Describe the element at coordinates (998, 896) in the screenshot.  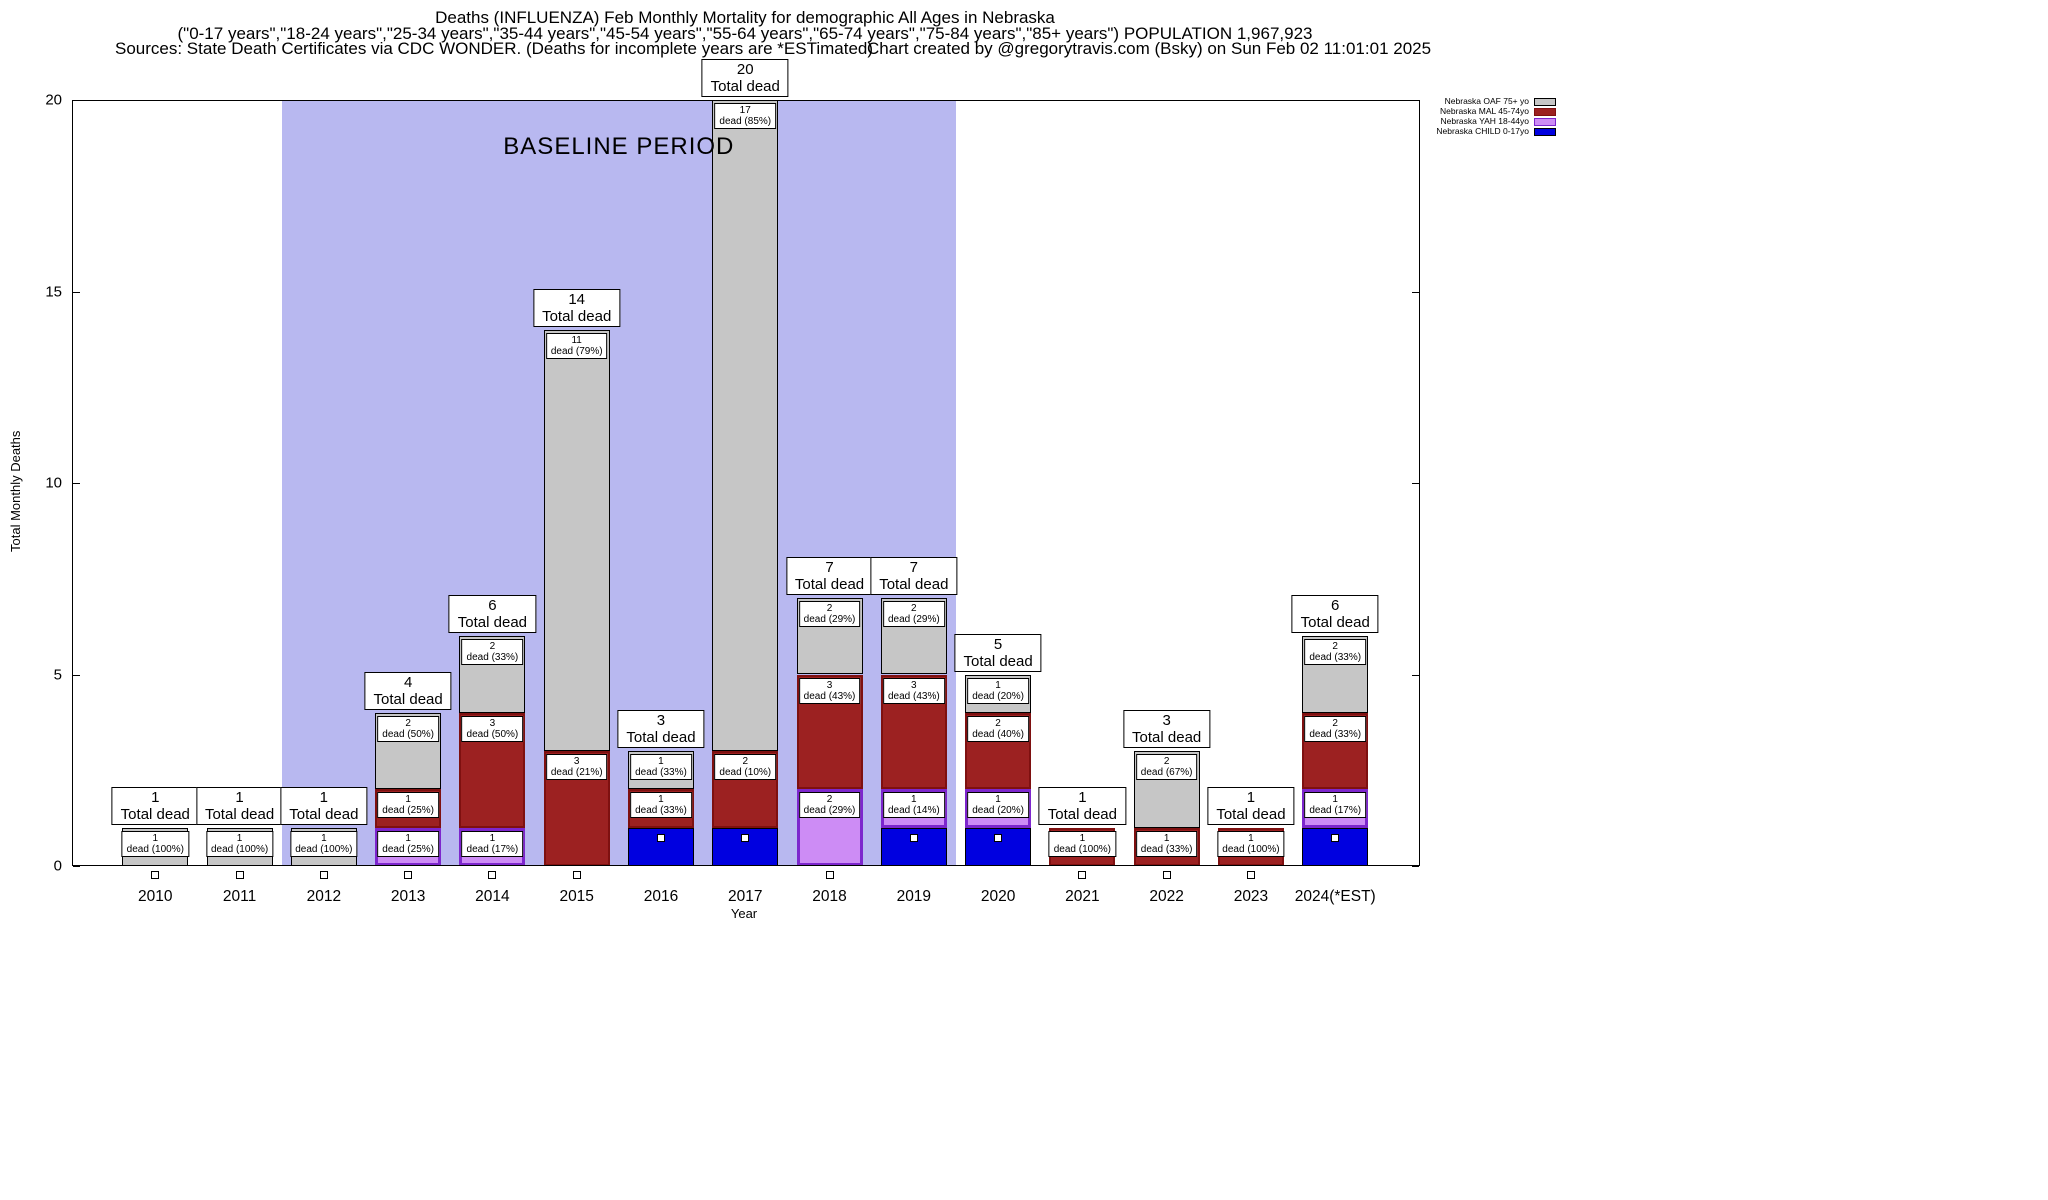
I see `x-tick-label: 2020` at that location.